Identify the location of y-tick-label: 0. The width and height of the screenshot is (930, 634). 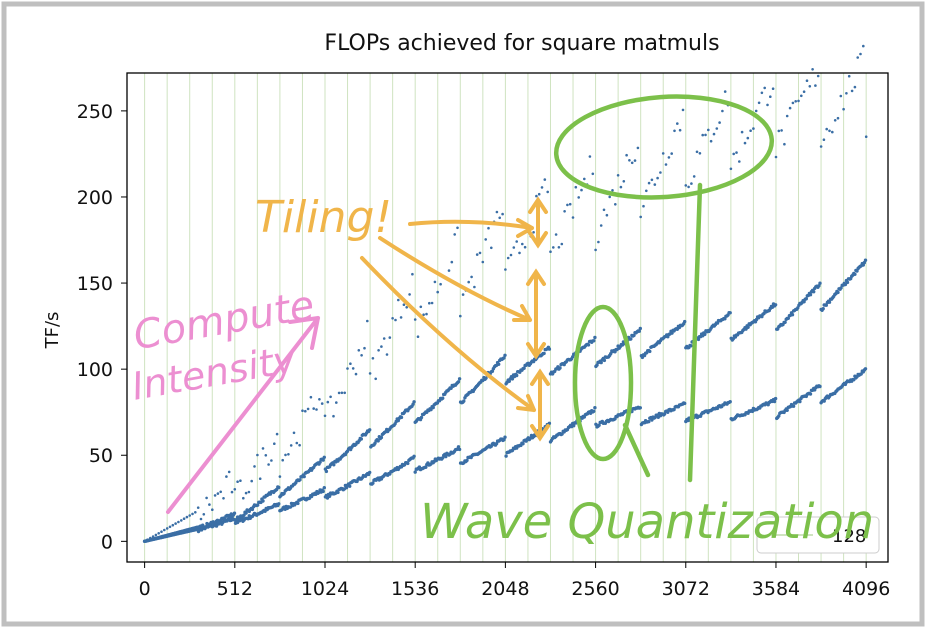
(107, 542).